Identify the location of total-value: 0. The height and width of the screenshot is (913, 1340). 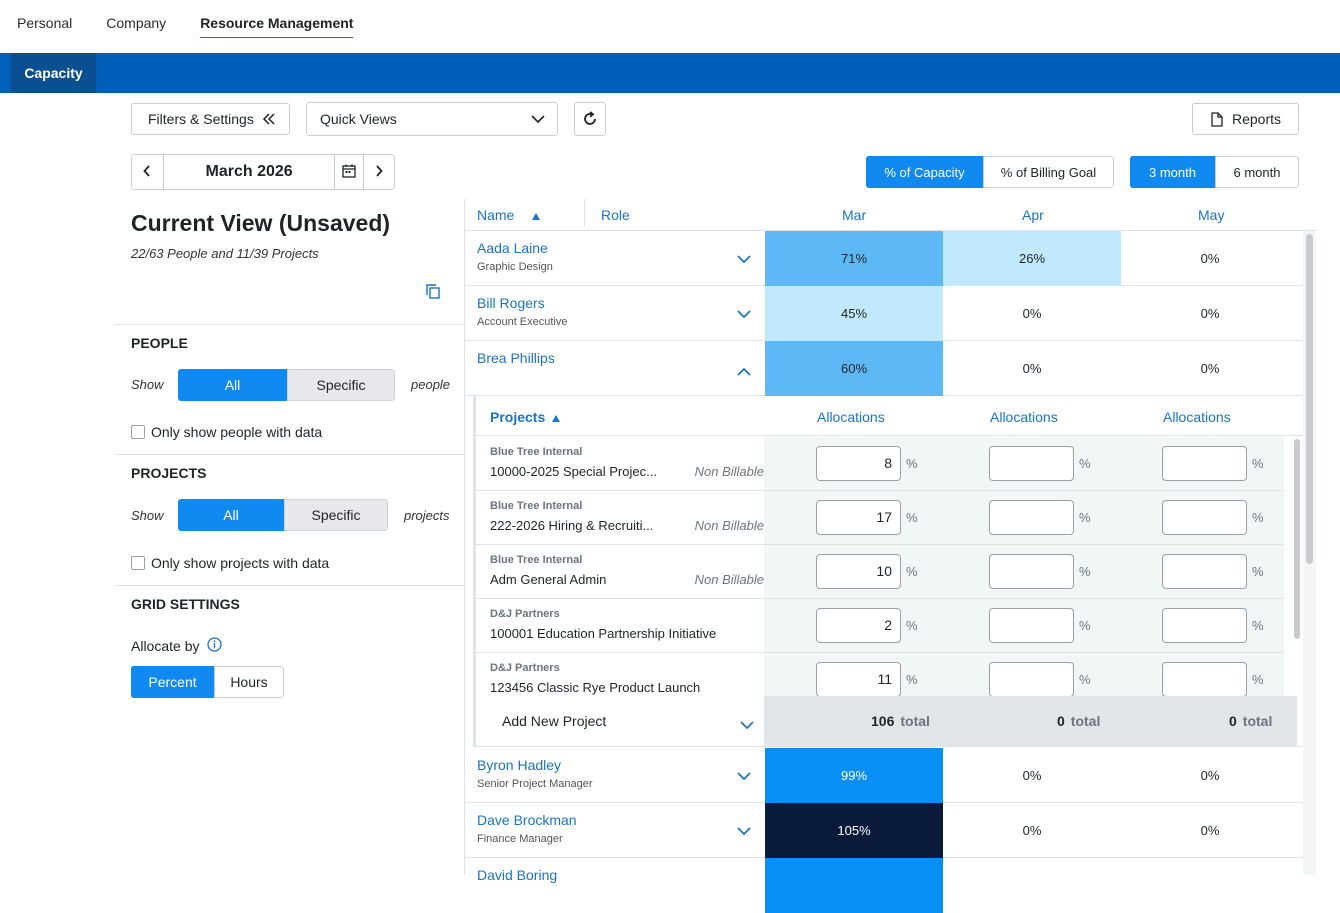
(1061, 721).